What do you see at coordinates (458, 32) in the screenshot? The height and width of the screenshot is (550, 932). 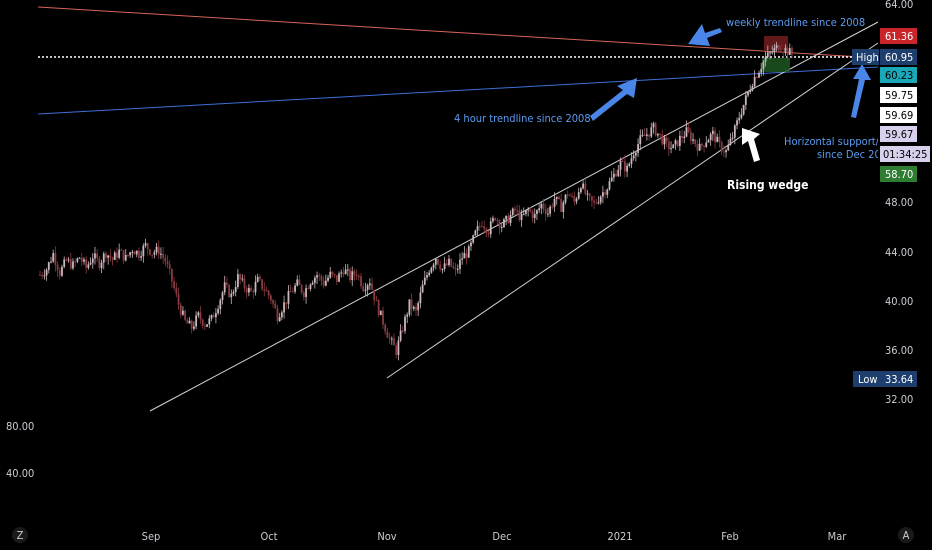 I see `weekly-trendline` at bounding box center [458, 32].